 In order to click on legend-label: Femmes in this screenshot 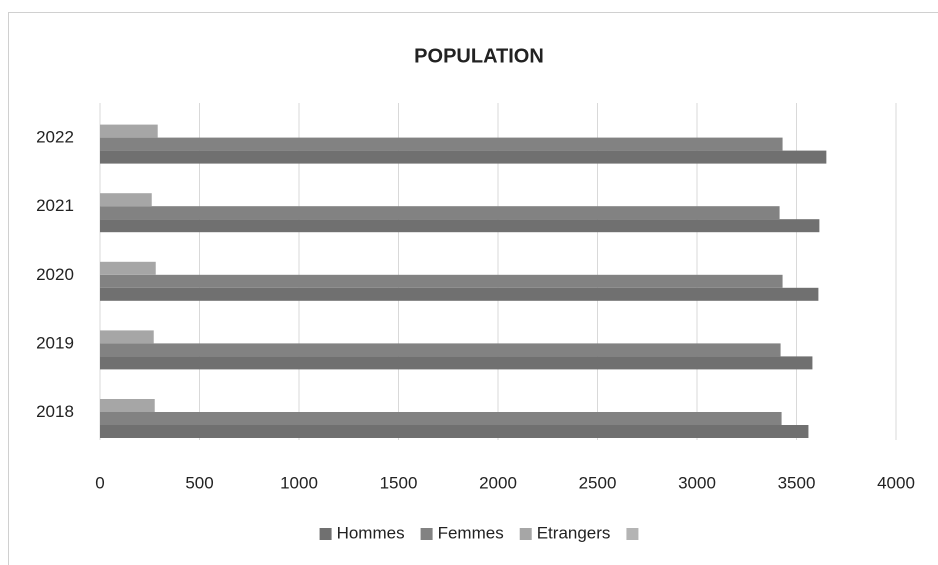, I will do `click(471, 532)`.